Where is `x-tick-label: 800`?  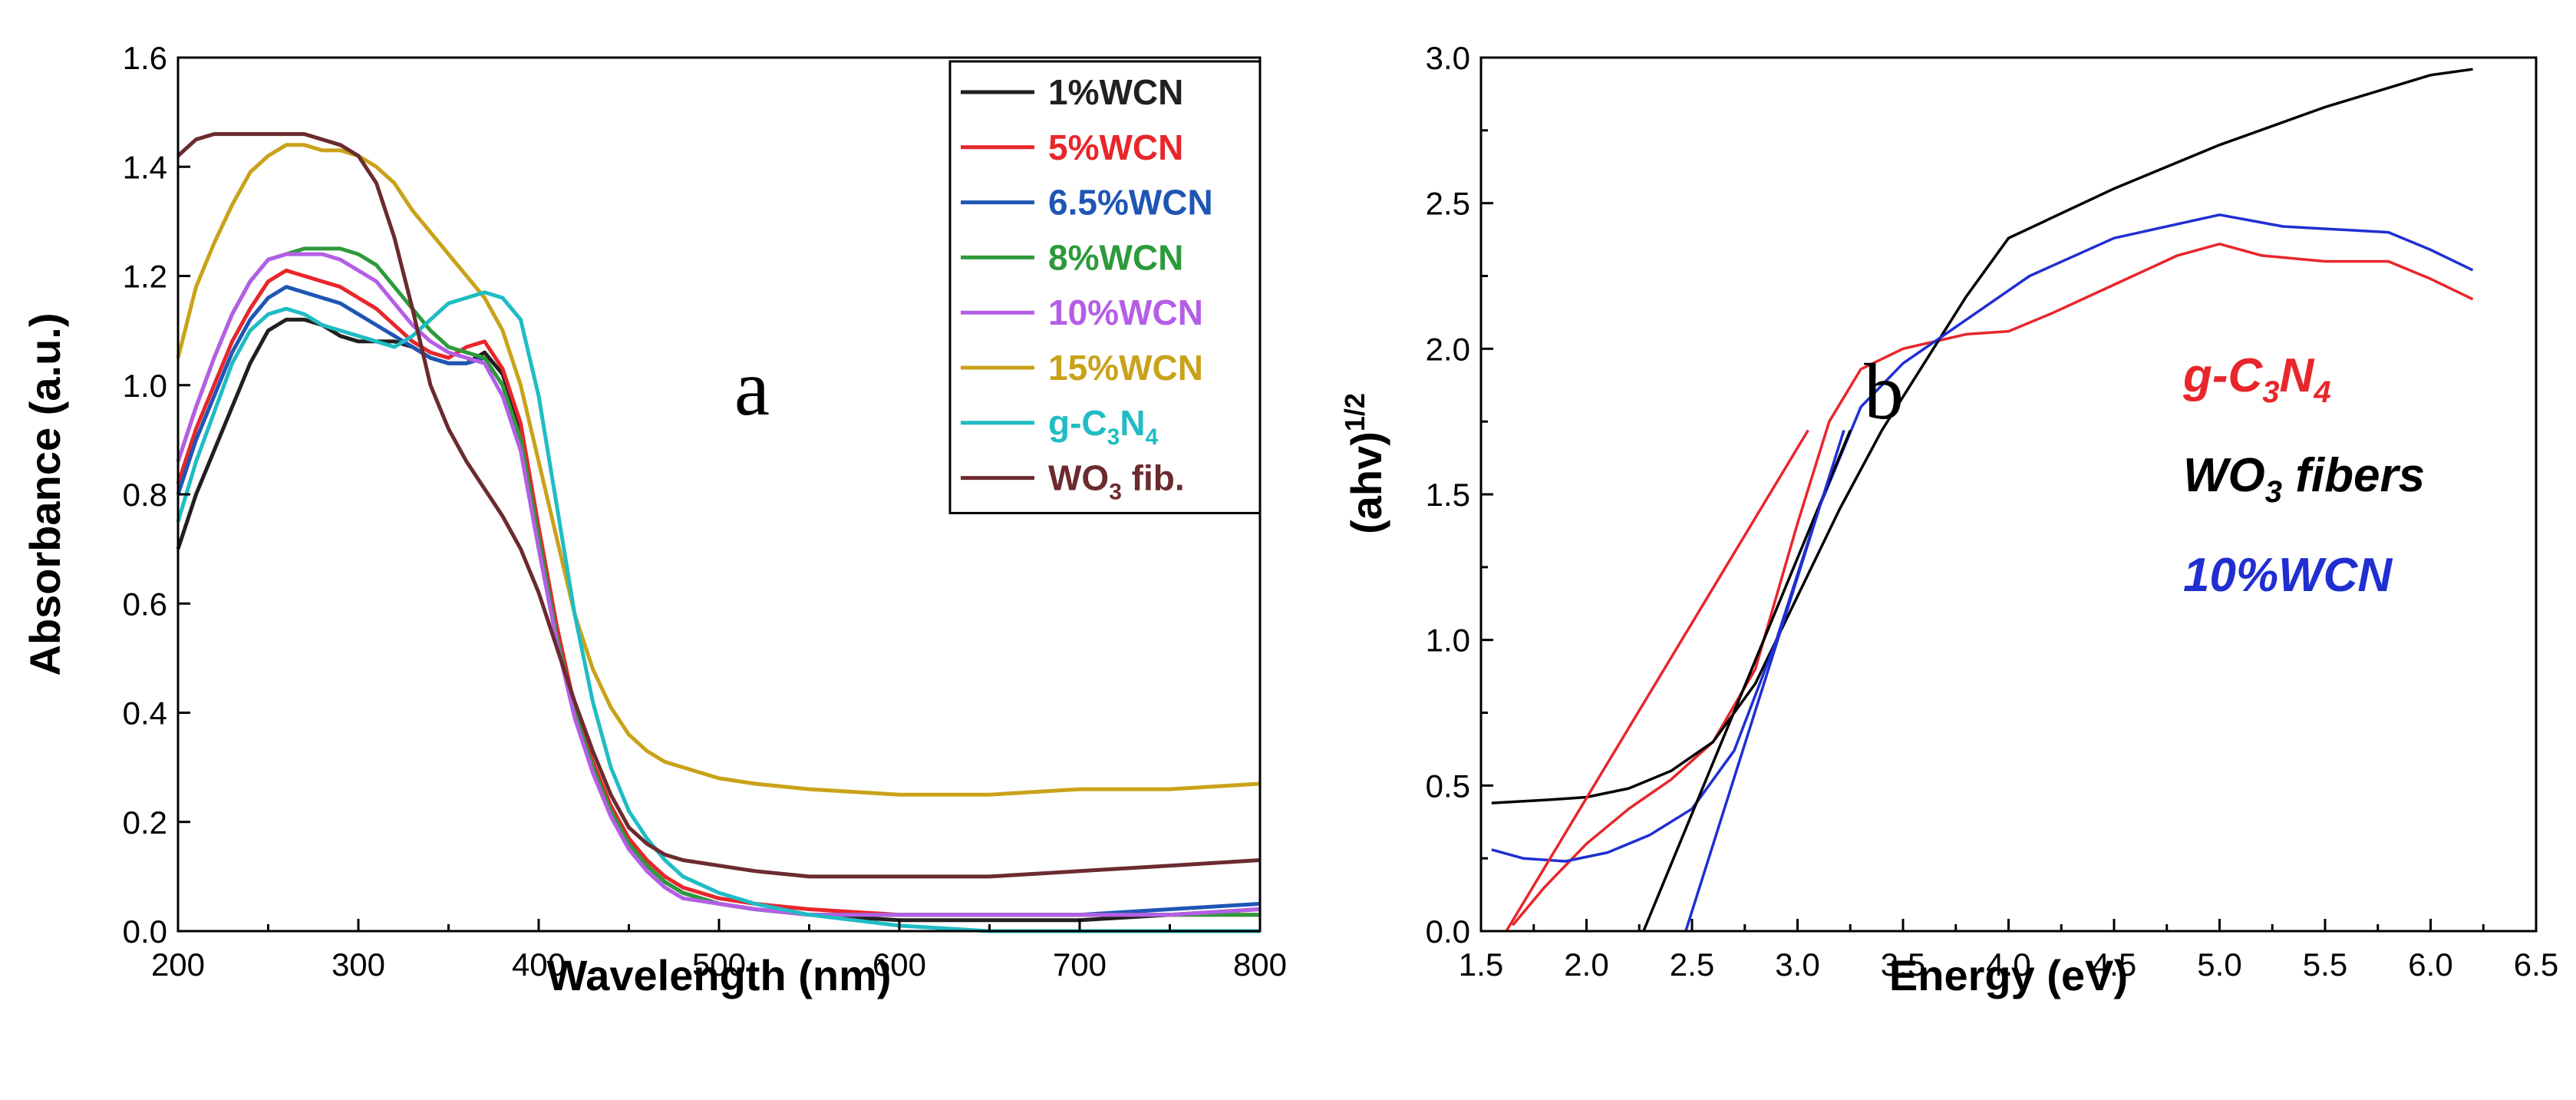 x-tick-label: 800 is located at coordinates (1260, 964).